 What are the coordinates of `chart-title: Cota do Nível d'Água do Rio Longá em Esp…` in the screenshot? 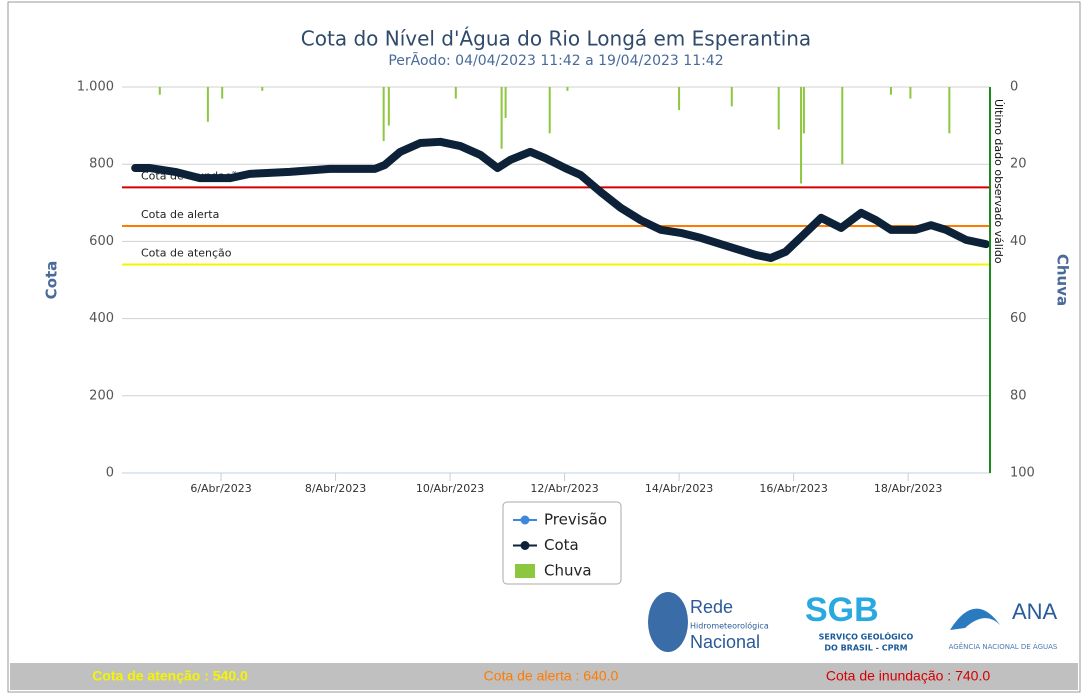 It's located at (556, 39).